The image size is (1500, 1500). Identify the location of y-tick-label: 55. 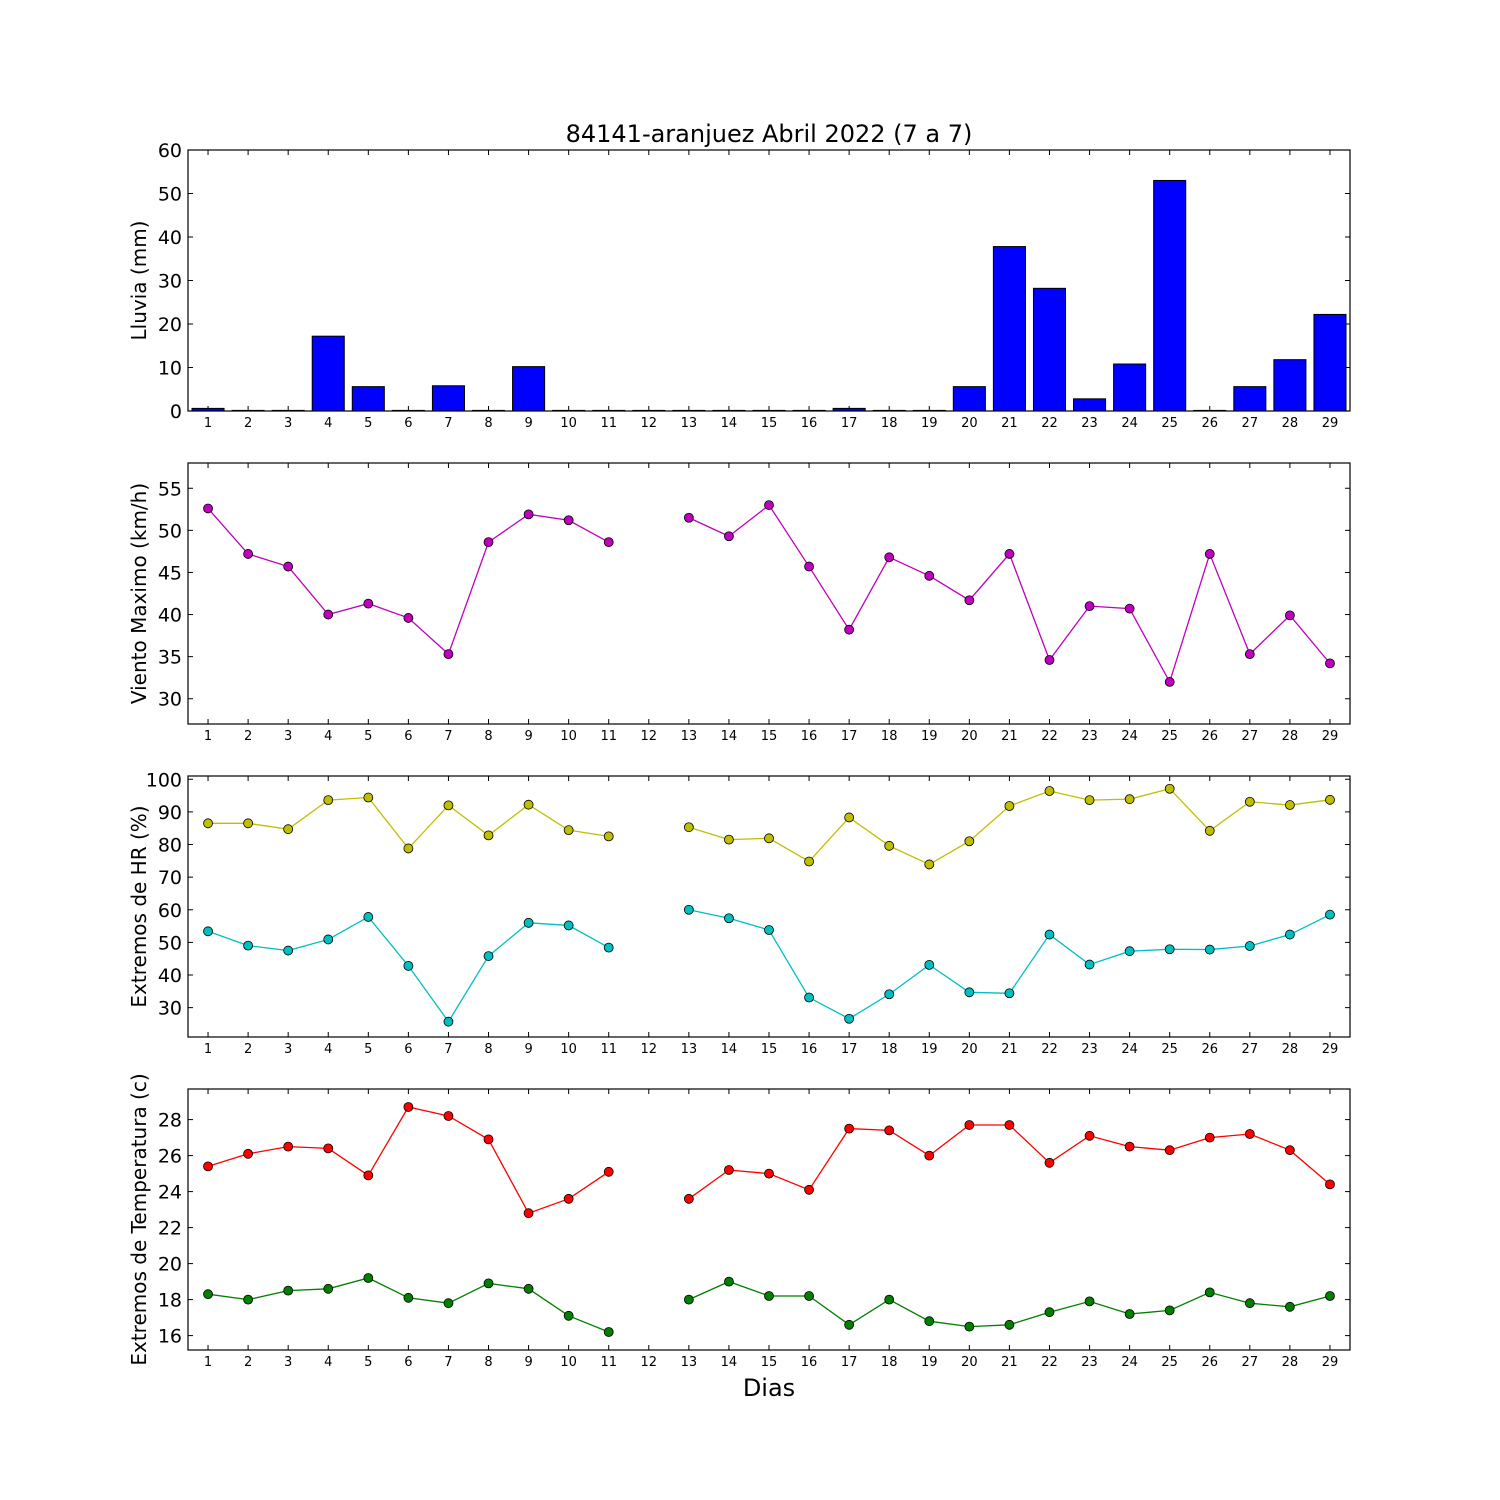
(170, 489).